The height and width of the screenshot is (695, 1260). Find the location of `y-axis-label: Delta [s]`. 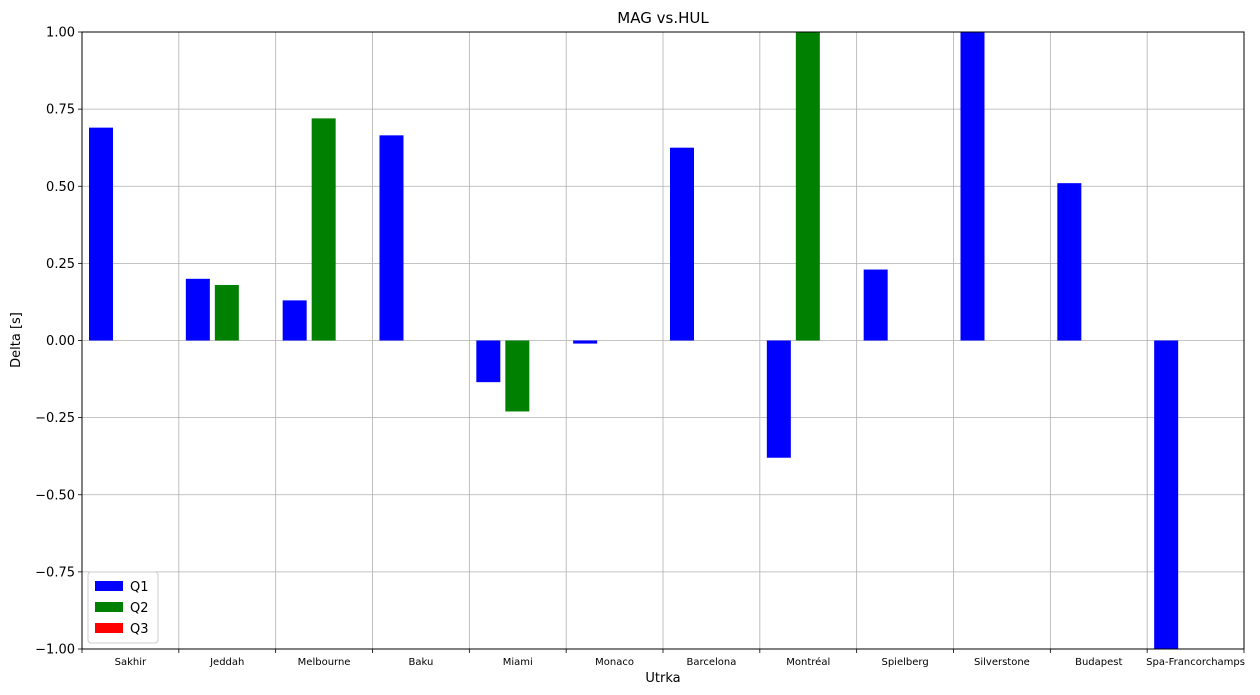

y-axis-label: Delta [s] is located at coordinates (16, 340).